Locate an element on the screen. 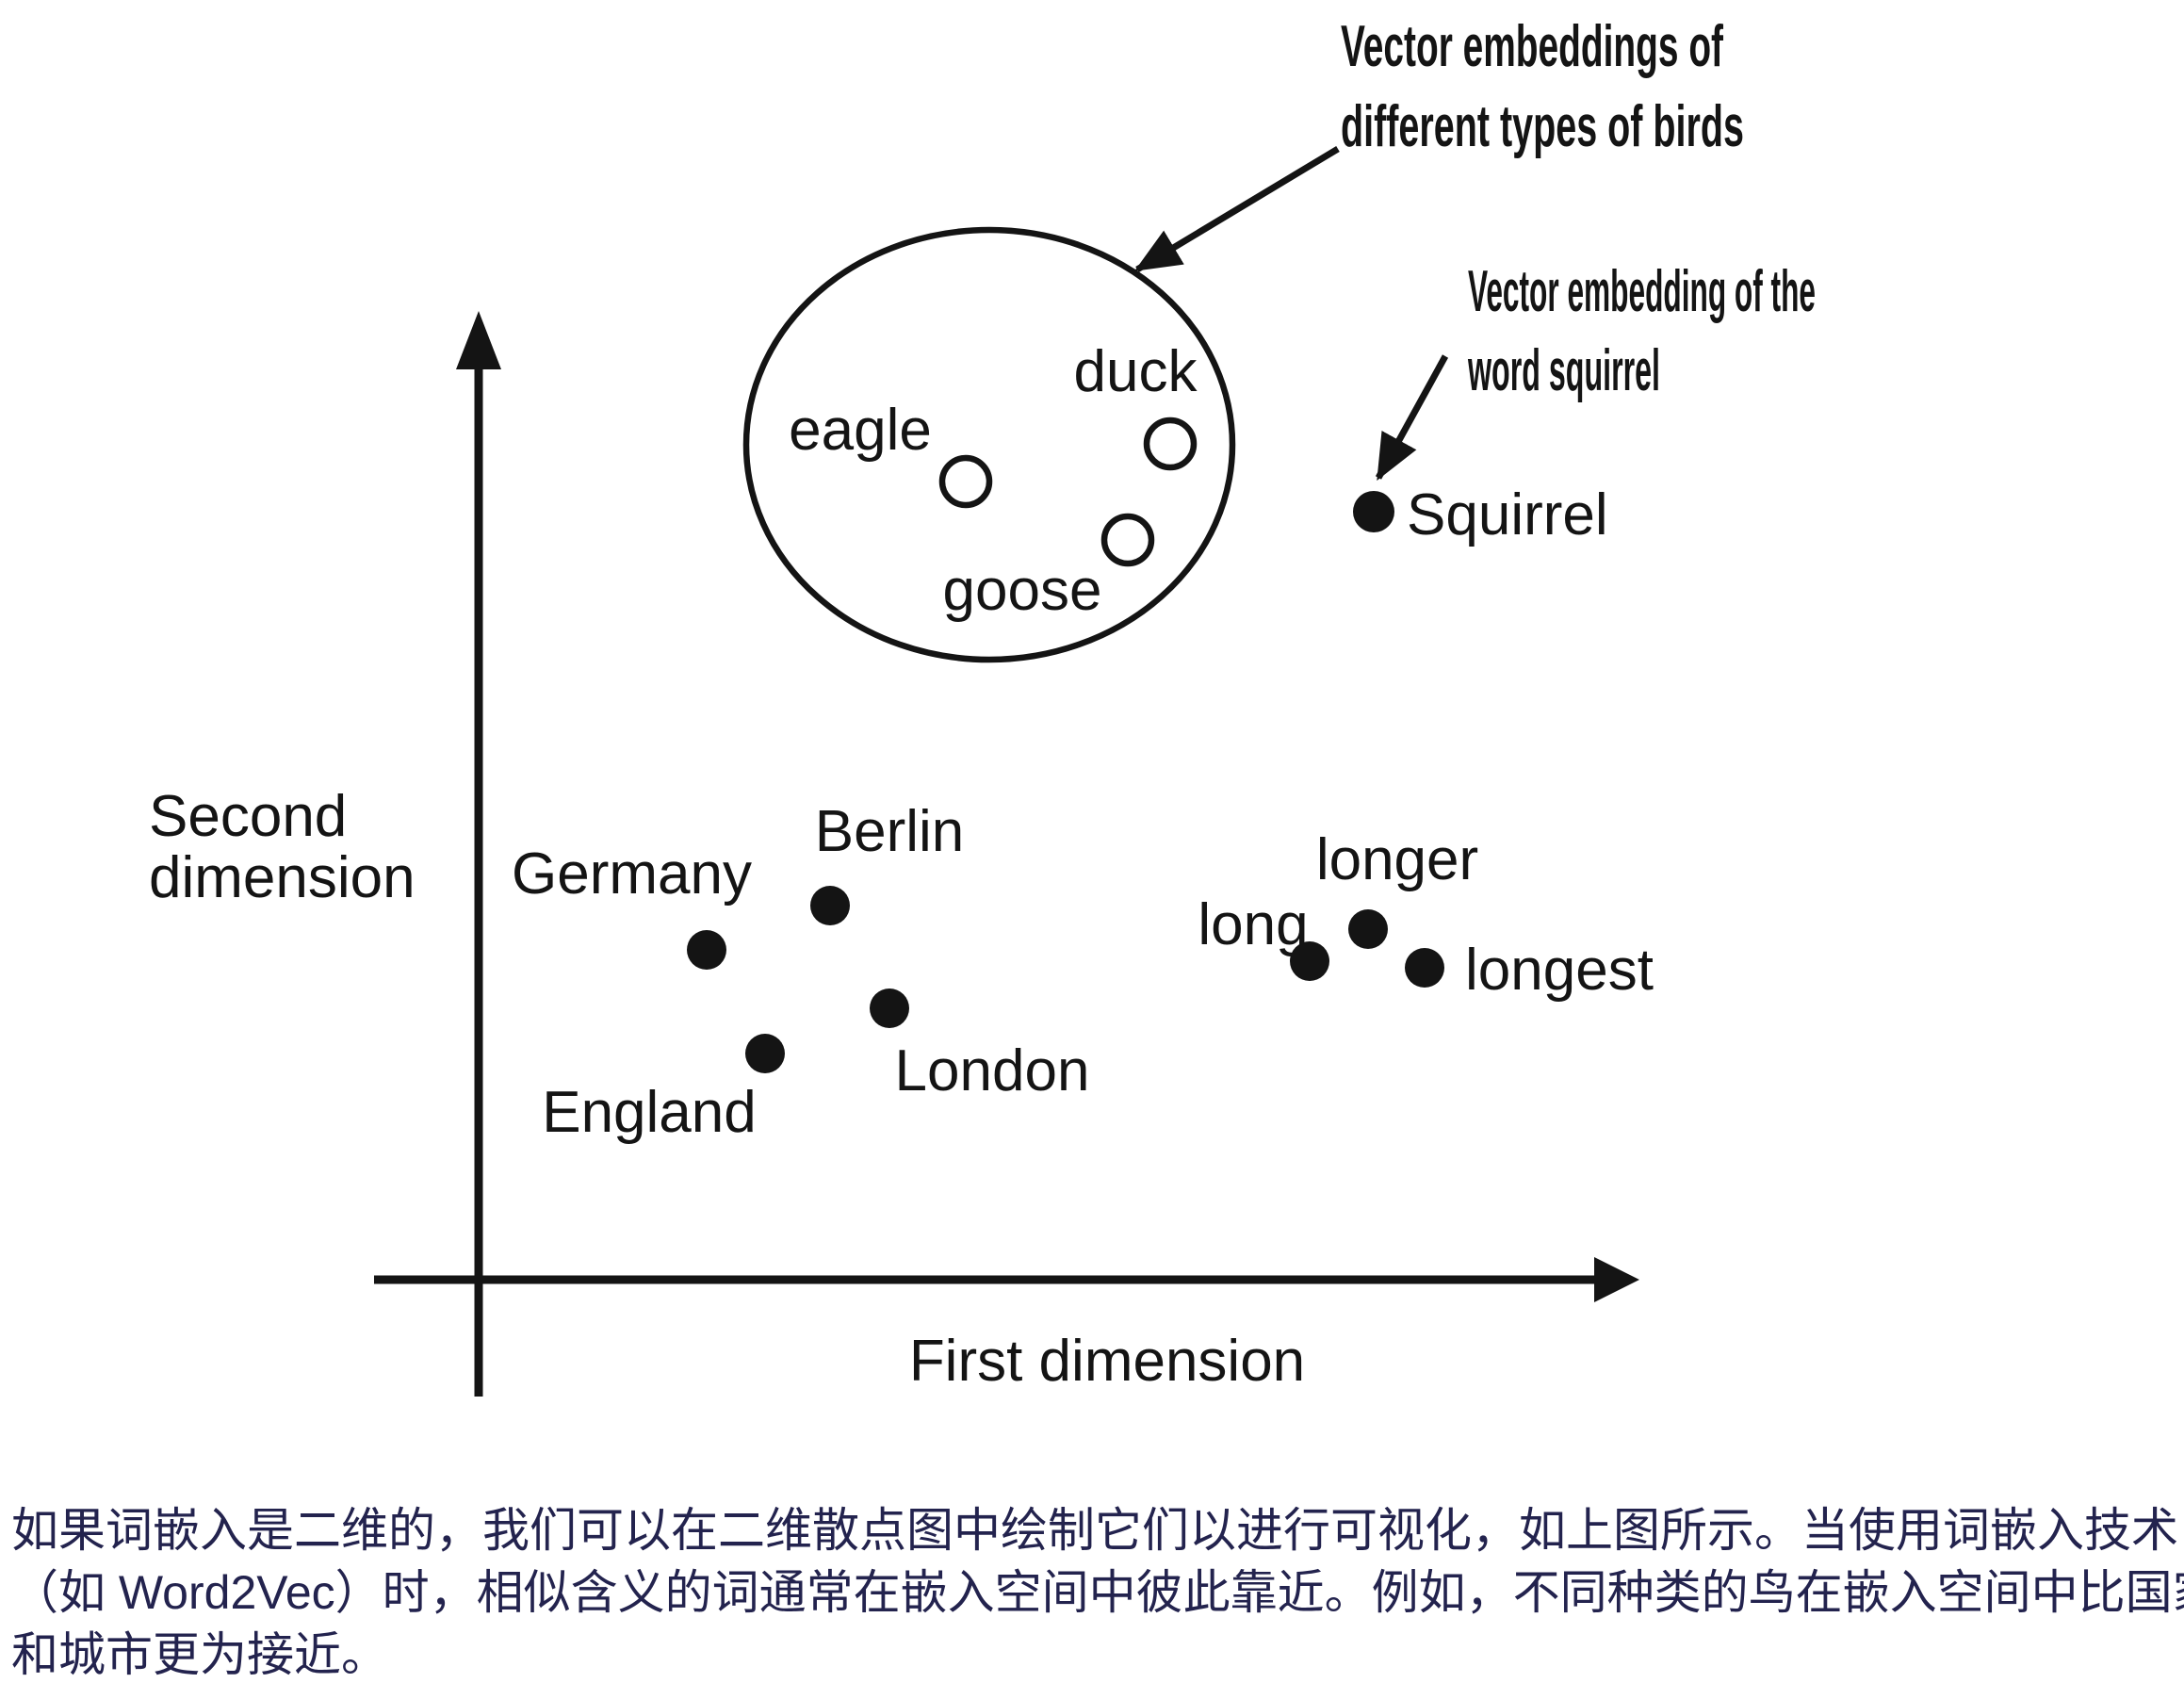 This screenshot has height=1683, width=2184. longer-point-label: longer is located at coordinates (1397, 859).